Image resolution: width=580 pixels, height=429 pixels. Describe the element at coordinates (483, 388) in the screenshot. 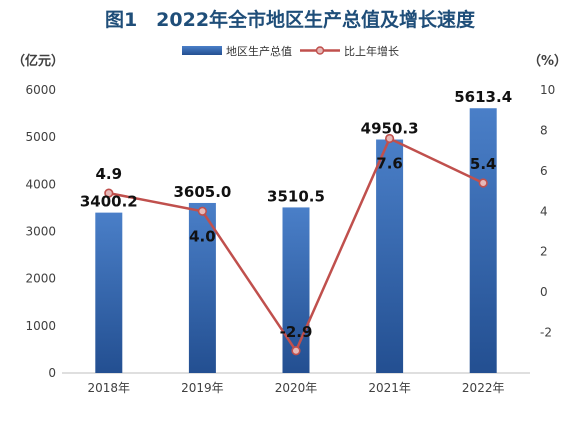

I see `x-axis-tick-label: 2022年` at that location.